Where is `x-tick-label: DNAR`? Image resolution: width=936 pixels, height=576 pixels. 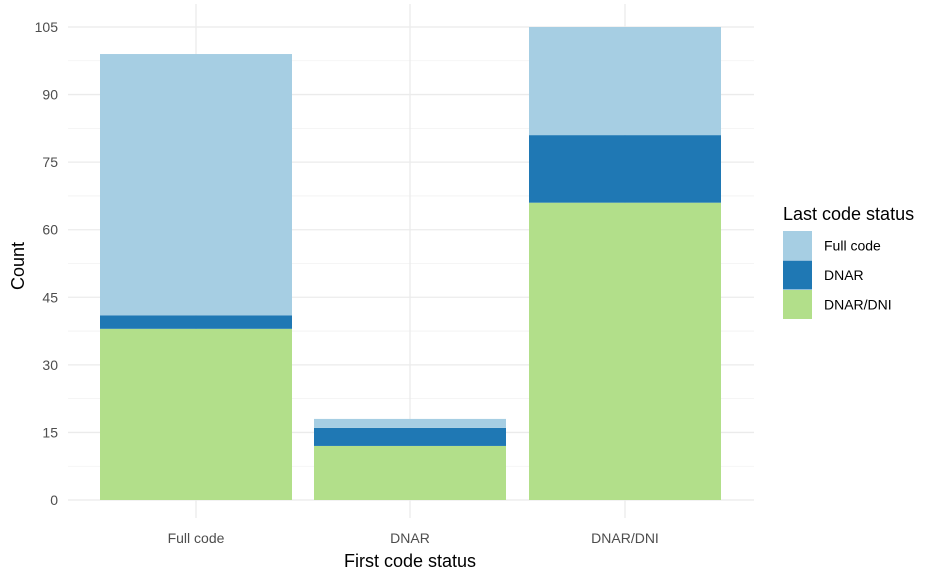 x-tick-label: DNAR is located at coordinates (410, 538).